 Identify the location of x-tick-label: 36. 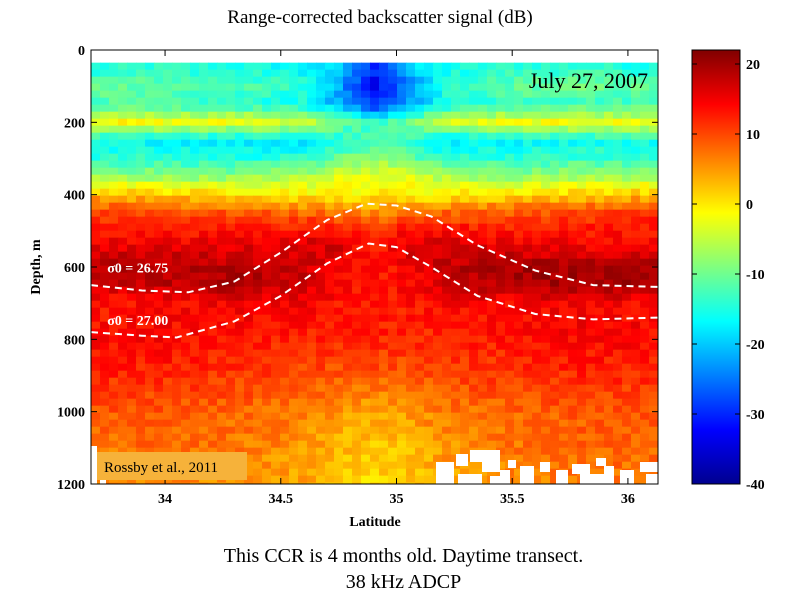
(628, 499).